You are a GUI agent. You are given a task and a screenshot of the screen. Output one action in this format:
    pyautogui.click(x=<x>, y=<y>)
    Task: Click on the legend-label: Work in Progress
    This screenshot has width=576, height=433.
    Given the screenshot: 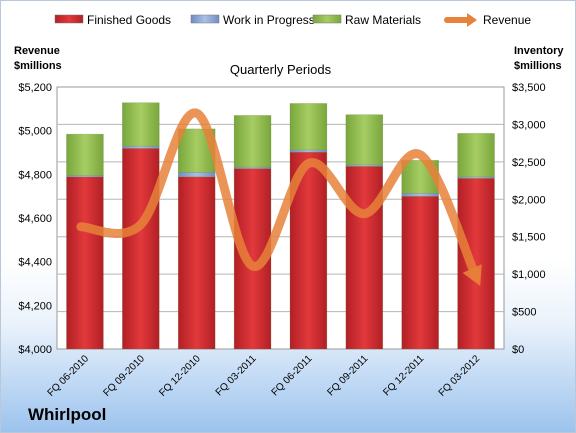 What is the action you would take?
    pyautogui.click(x=269, y=20)
    